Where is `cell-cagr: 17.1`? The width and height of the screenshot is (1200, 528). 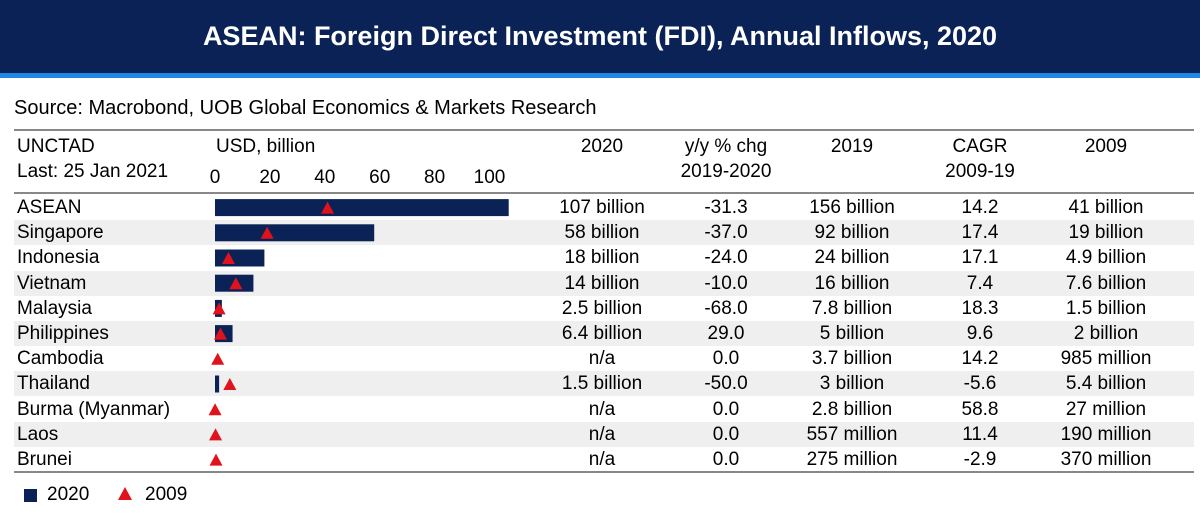 cell-cagr: 17.1 is located at coordinates (980, 258).